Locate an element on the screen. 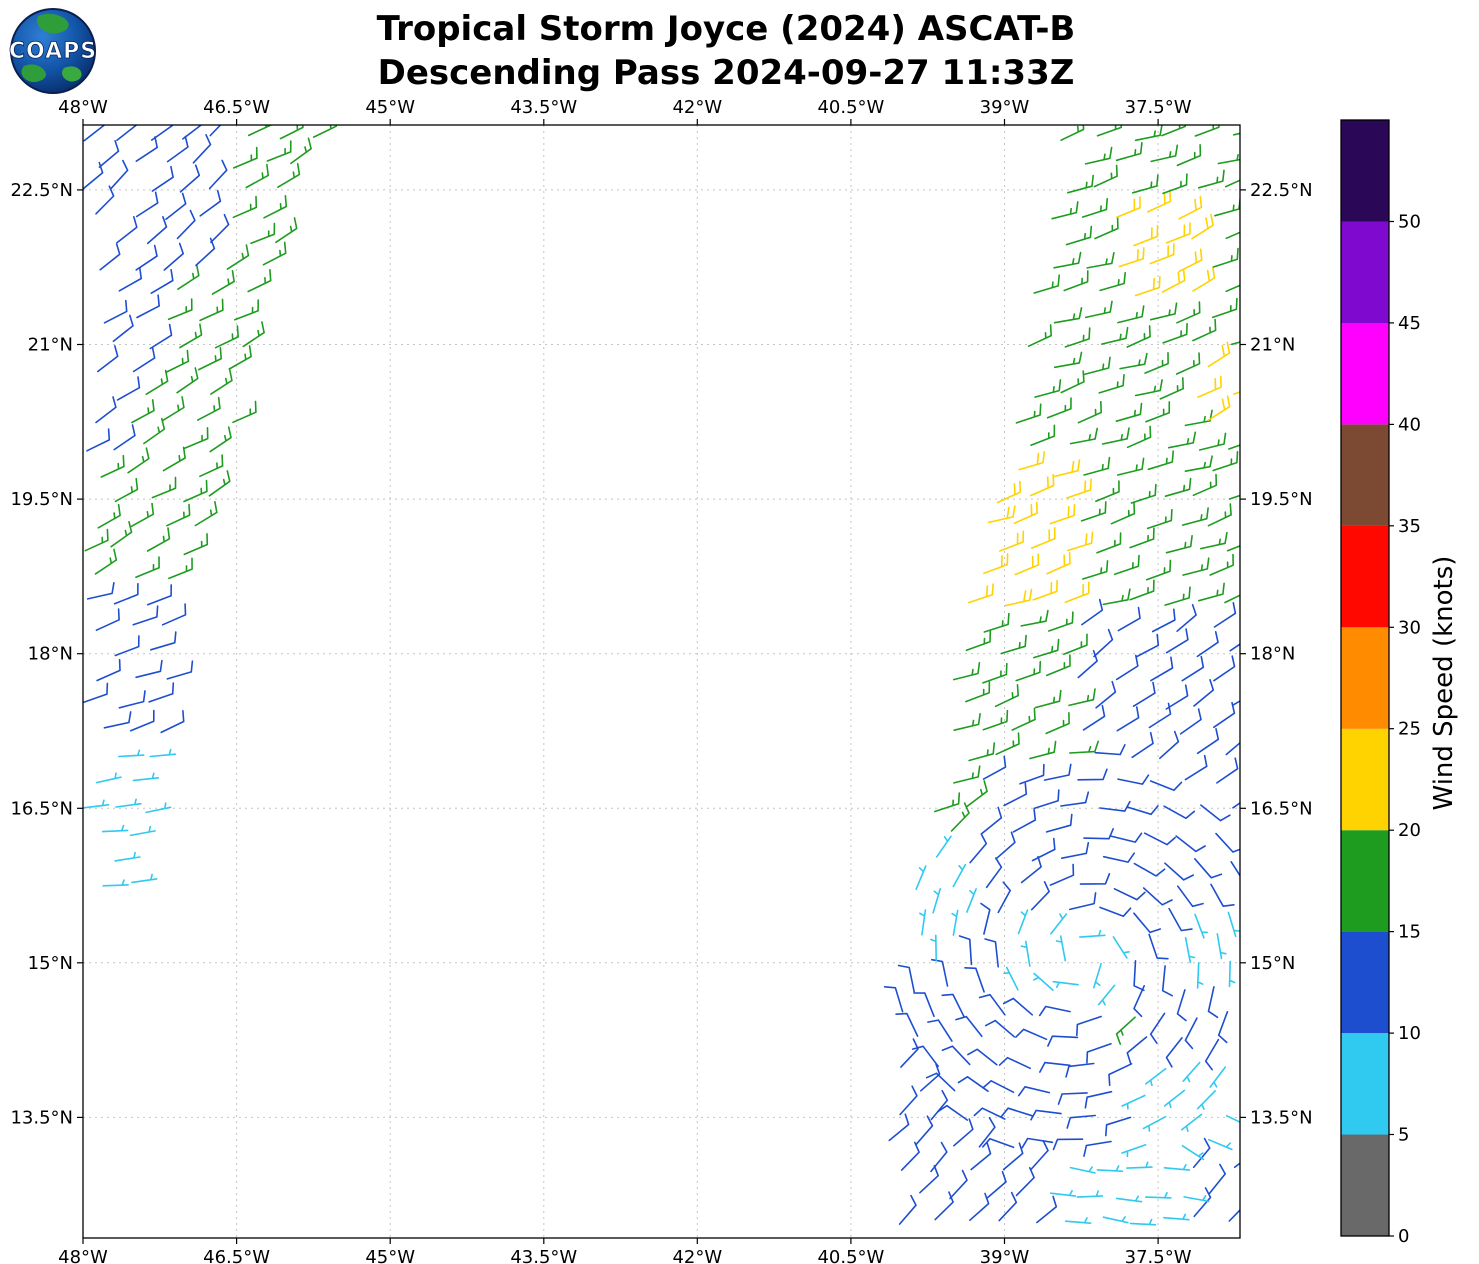 Image resolution: width=1479 pixels, height=1264 pixels. y-tick-label: 22.5°N is located at coordinates (41, 190).